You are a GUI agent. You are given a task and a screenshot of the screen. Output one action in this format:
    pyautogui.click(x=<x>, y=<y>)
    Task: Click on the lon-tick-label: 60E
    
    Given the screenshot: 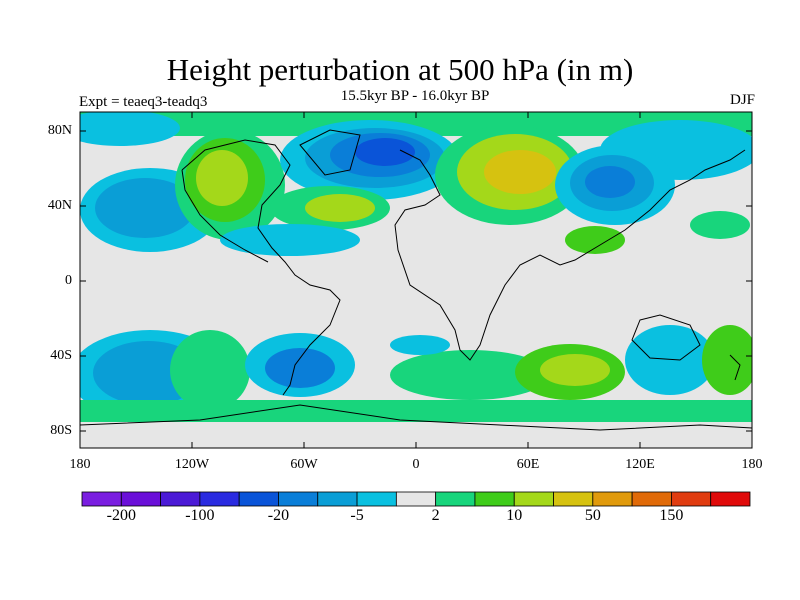 What is the action you would take?
    pyautogui.click(x=528, y=464)
    